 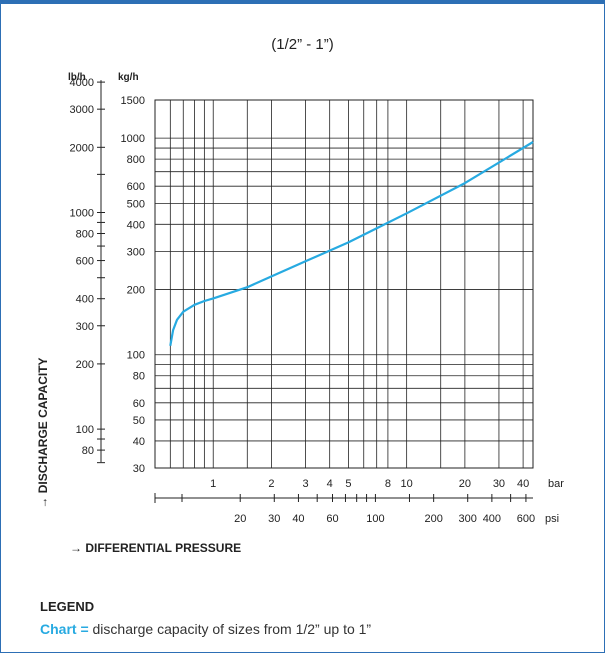 What do you see at coordinates (139, 421) in the screenshot?
I see `y-tick-label-kgh: 50` at bounding box center [139, 421].